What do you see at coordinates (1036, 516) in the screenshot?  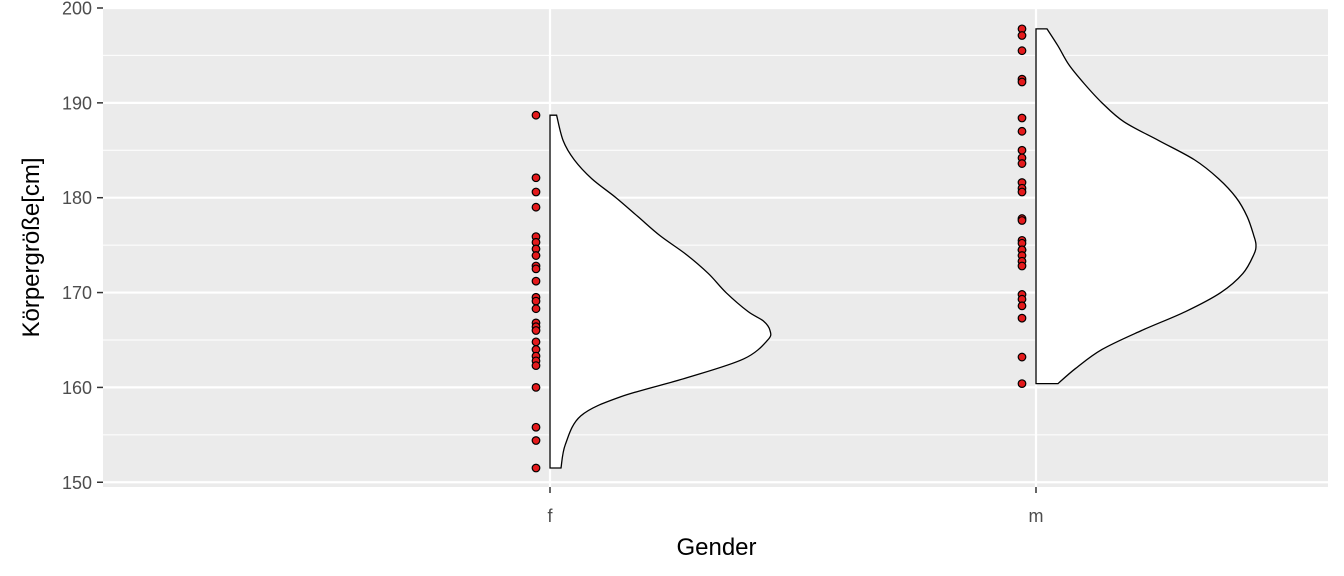 I see `x-tick-label-m: m` at bounding box center [1036, 516].